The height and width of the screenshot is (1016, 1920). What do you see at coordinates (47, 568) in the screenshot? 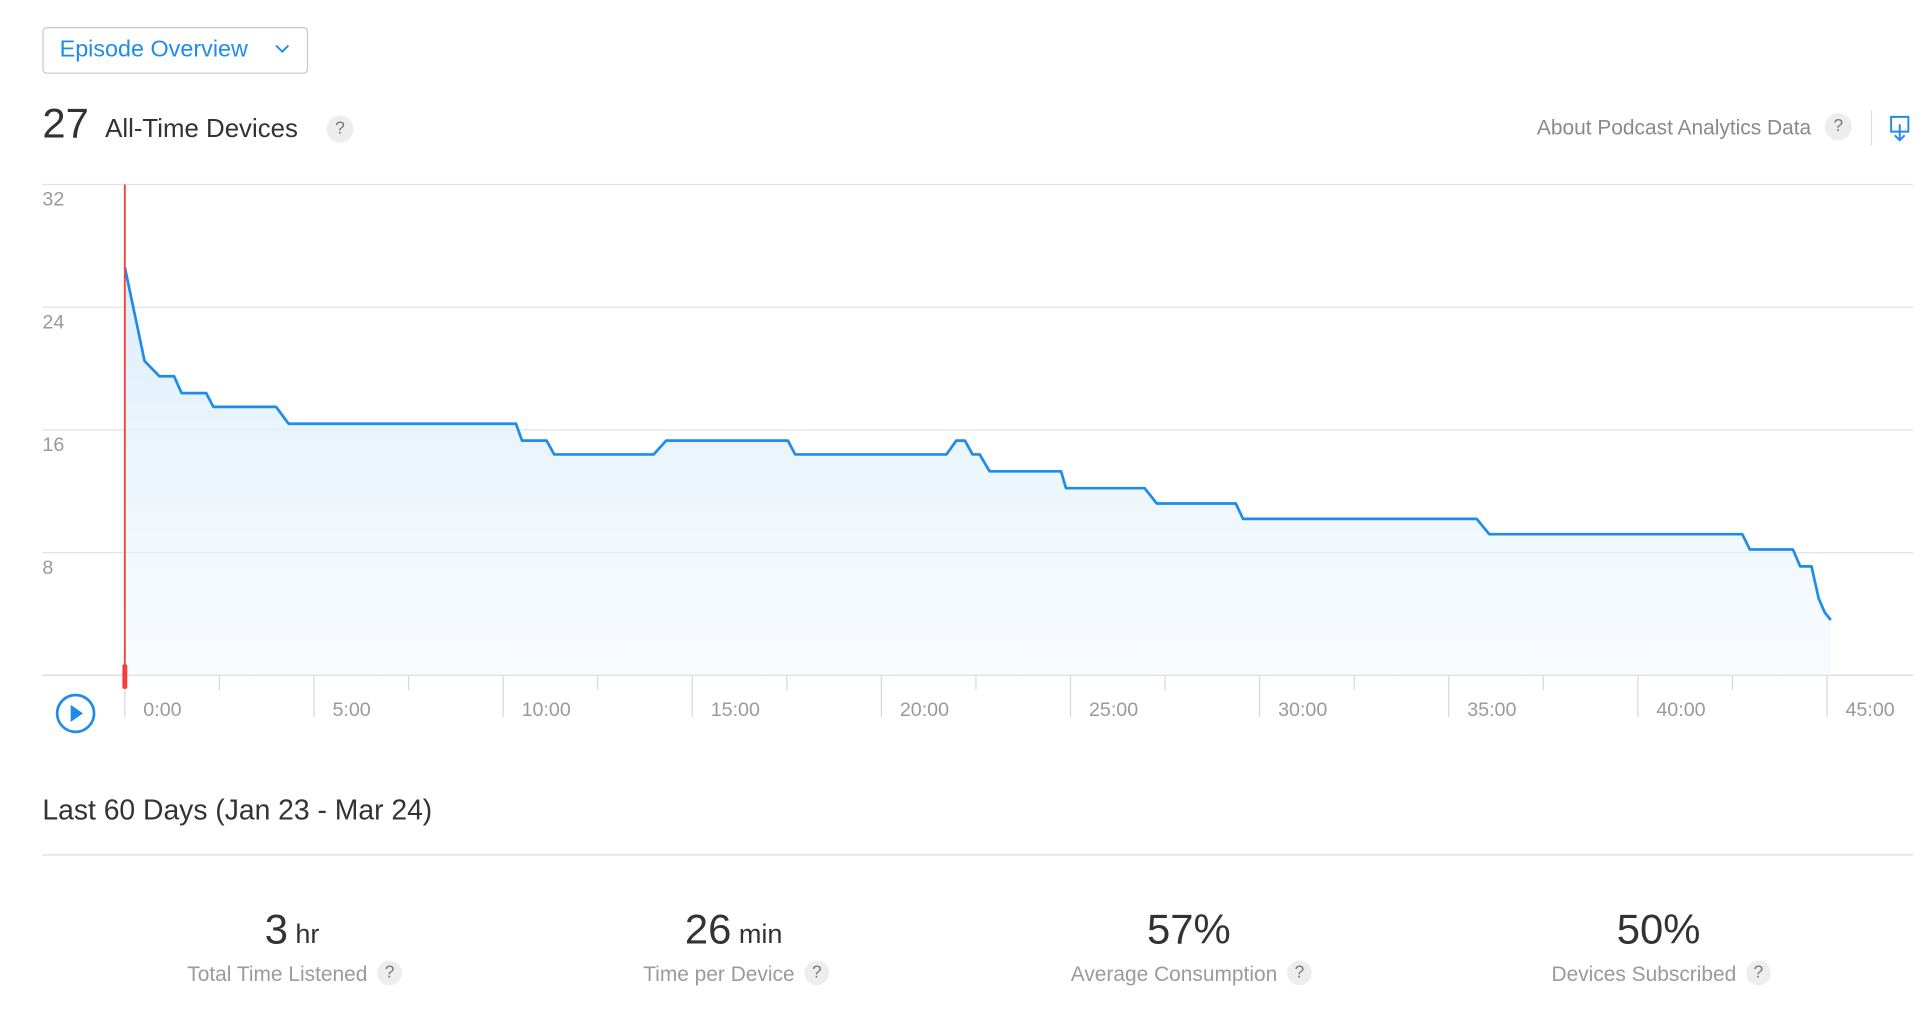
I see `y-tick-label: 8` at bounding box center [47, 568].